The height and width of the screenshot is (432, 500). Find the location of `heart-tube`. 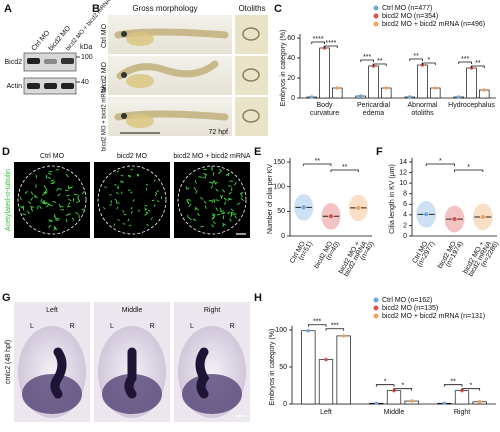

heart-tube is located at coordinates (58, 373).